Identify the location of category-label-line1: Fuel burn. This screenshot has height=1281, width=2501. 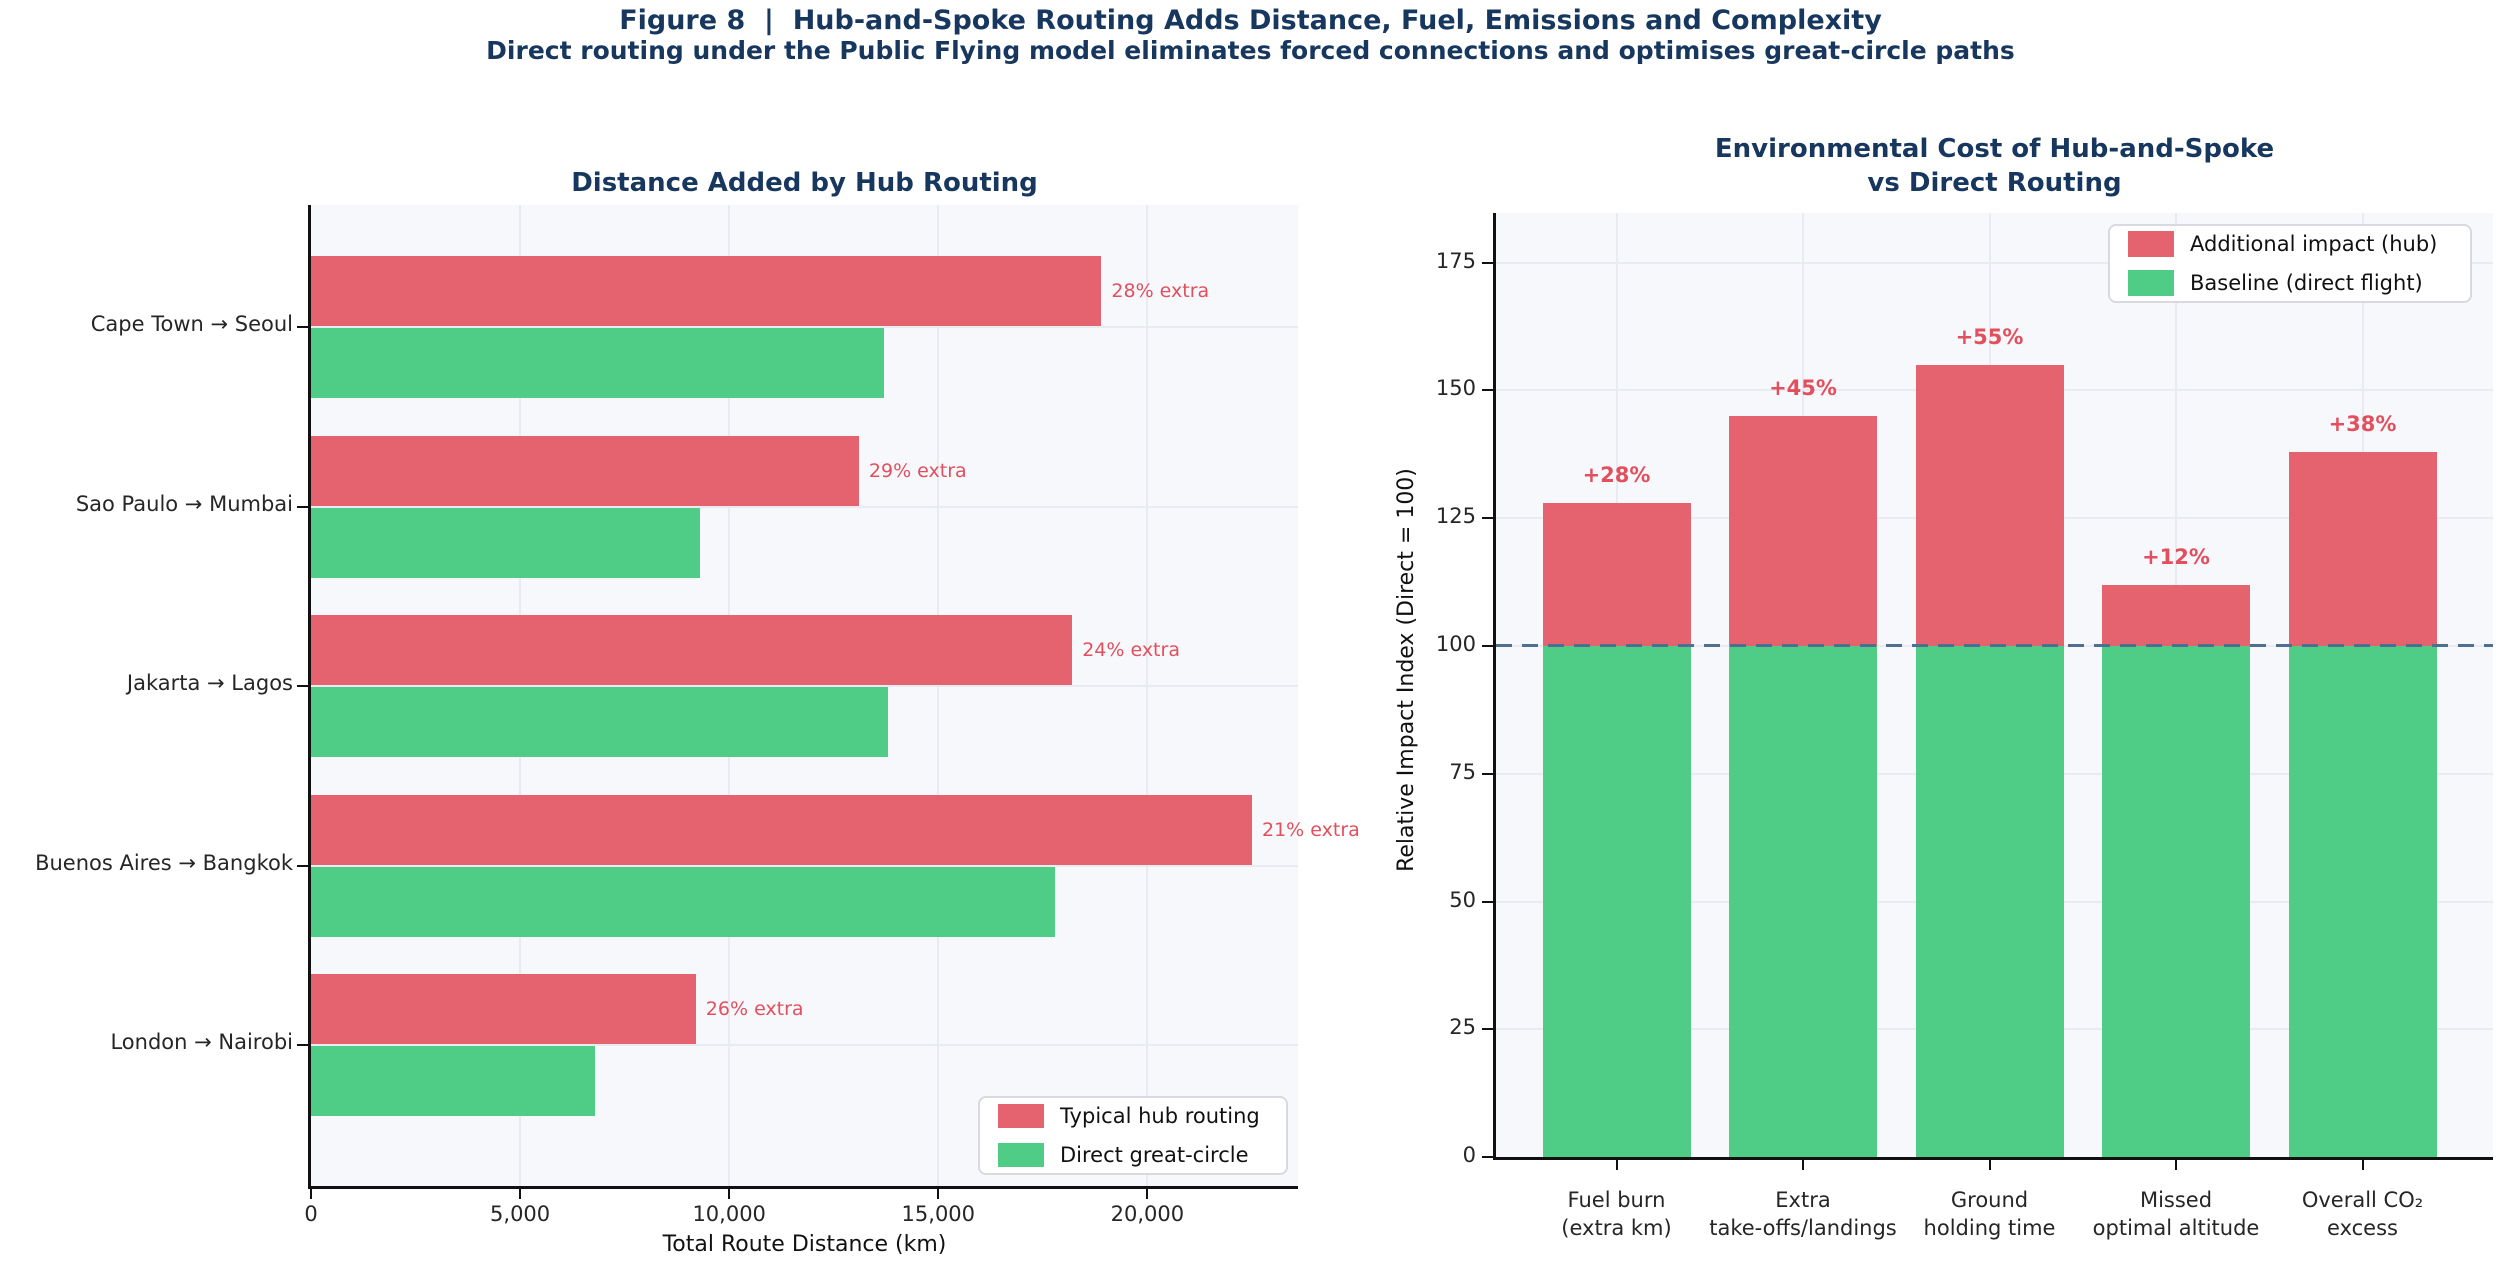
(1616, 1200).